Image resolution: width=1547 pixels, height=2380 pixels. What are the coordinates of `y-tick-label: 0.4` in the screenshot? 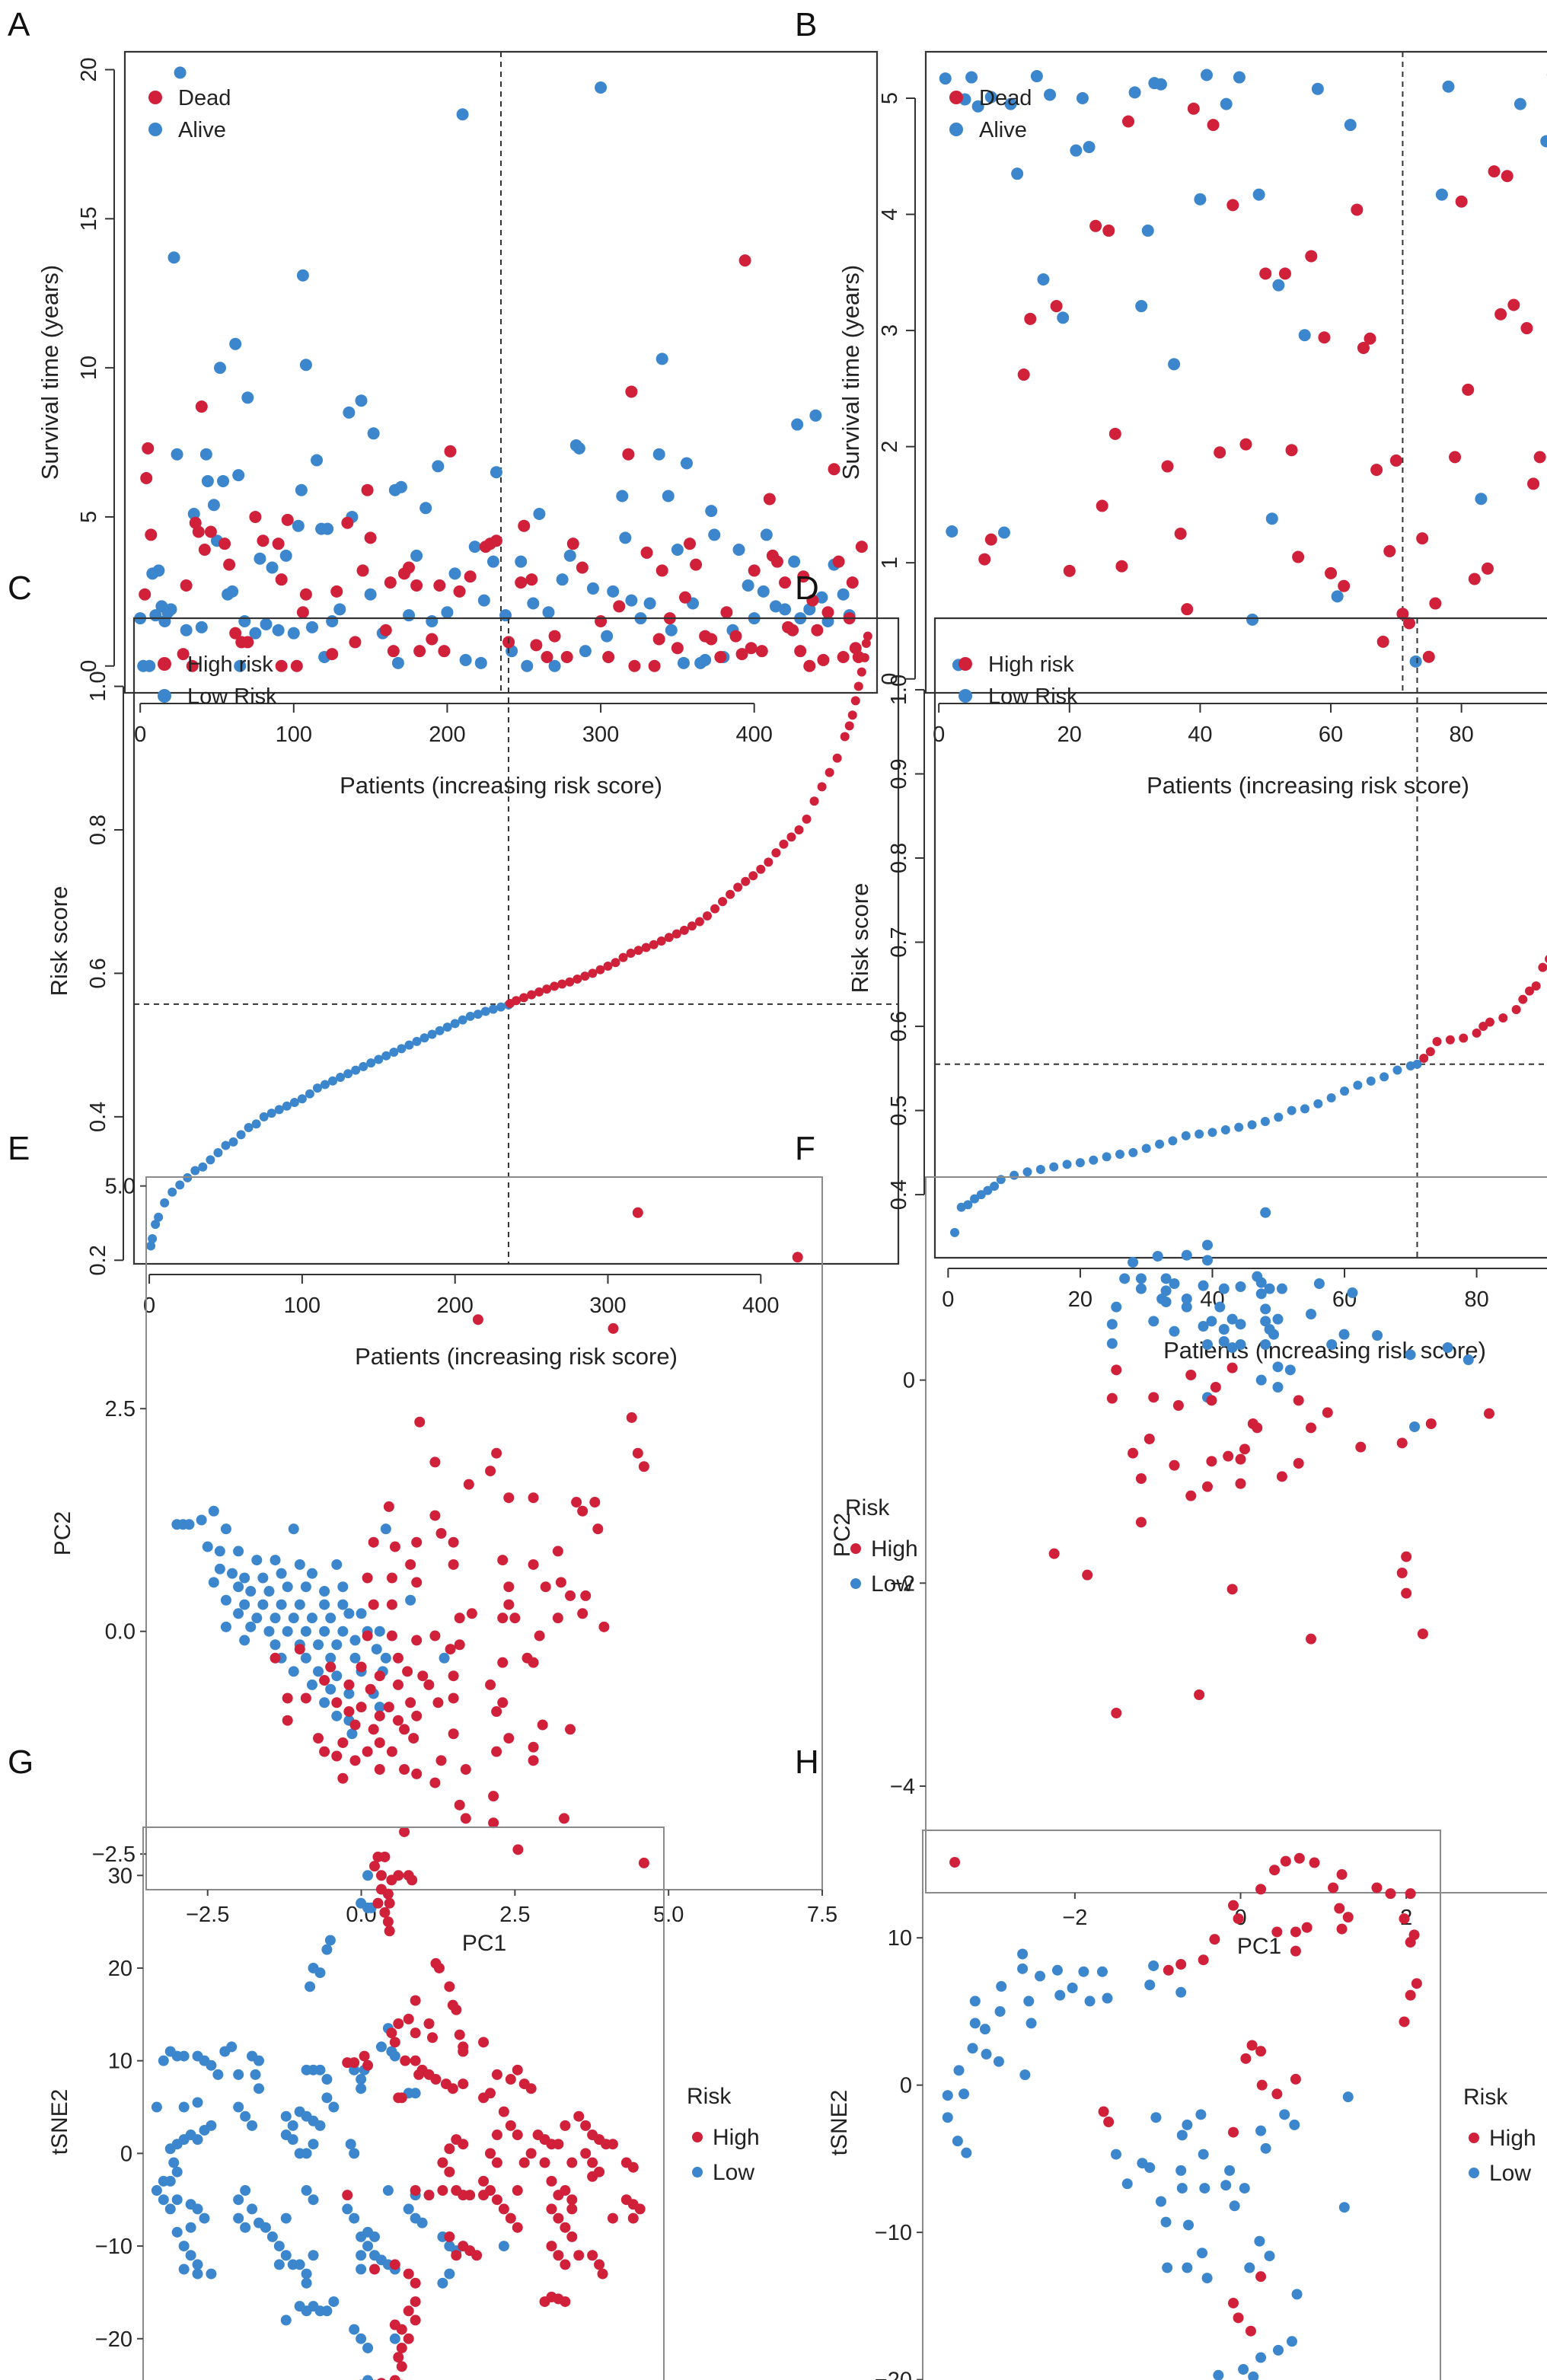 It's located at (899, 1194).